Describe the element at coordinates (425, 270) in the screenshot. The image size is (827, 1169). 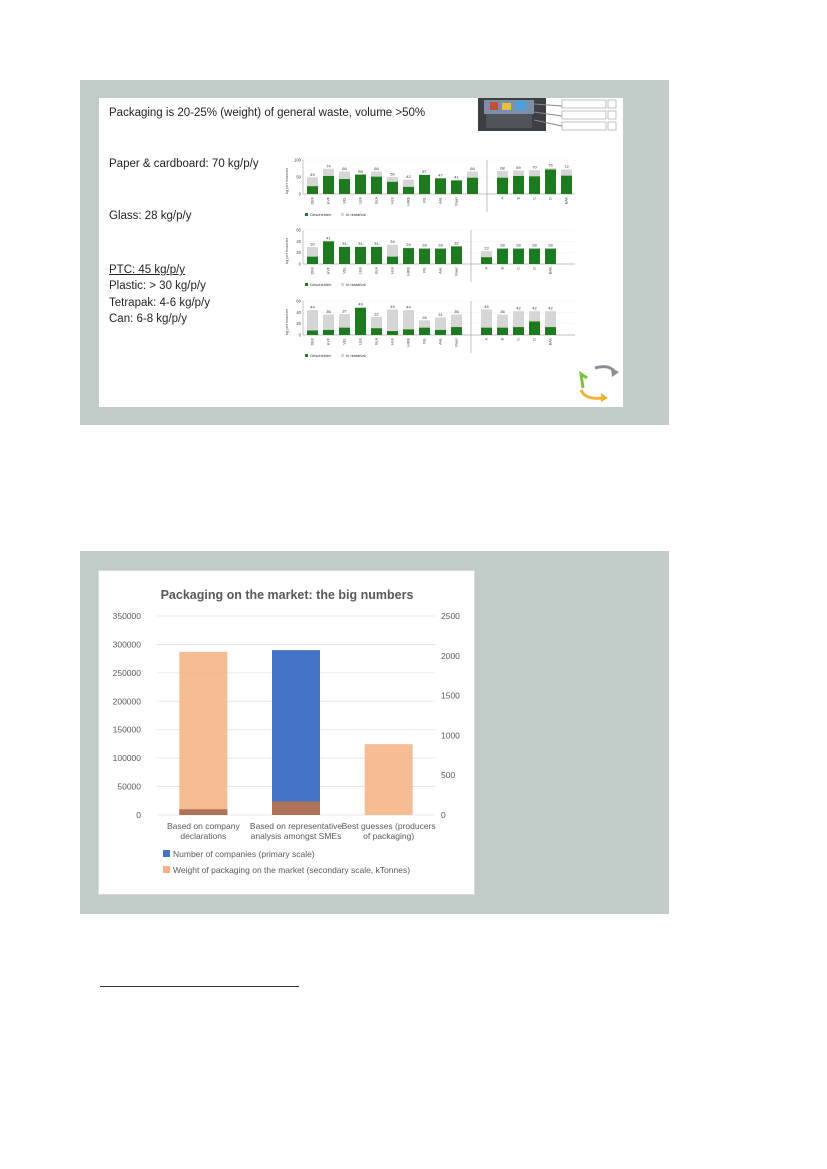
I see `mini-category: RIL` at that location.